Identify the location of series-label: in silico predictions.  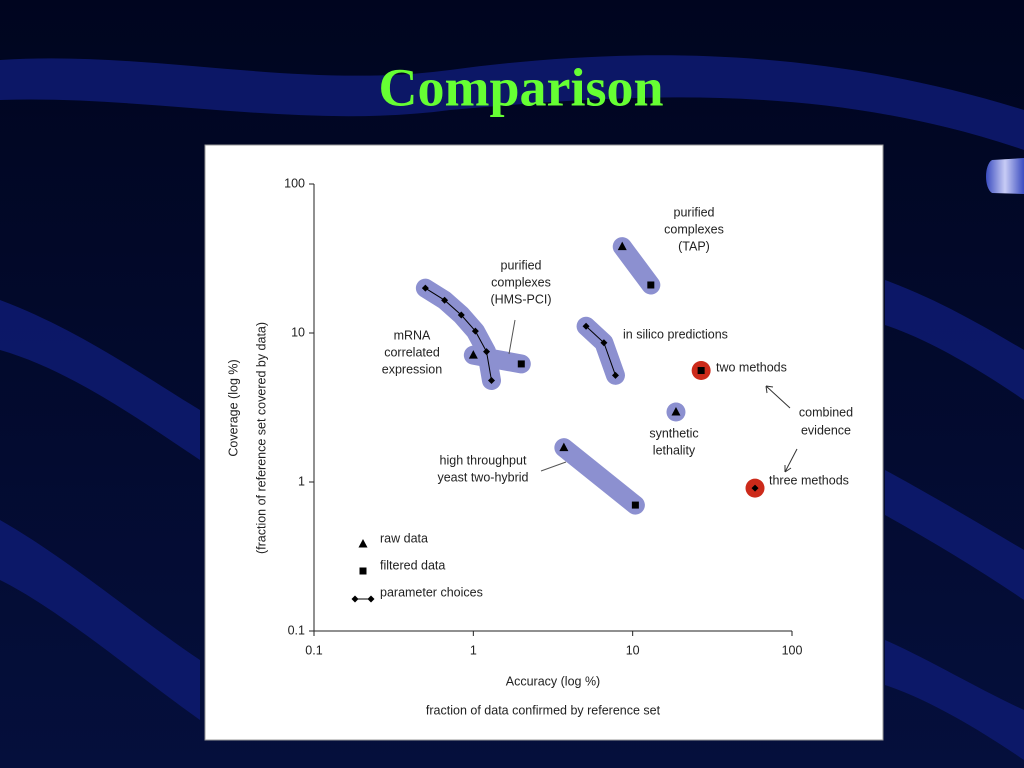
(675, 334).